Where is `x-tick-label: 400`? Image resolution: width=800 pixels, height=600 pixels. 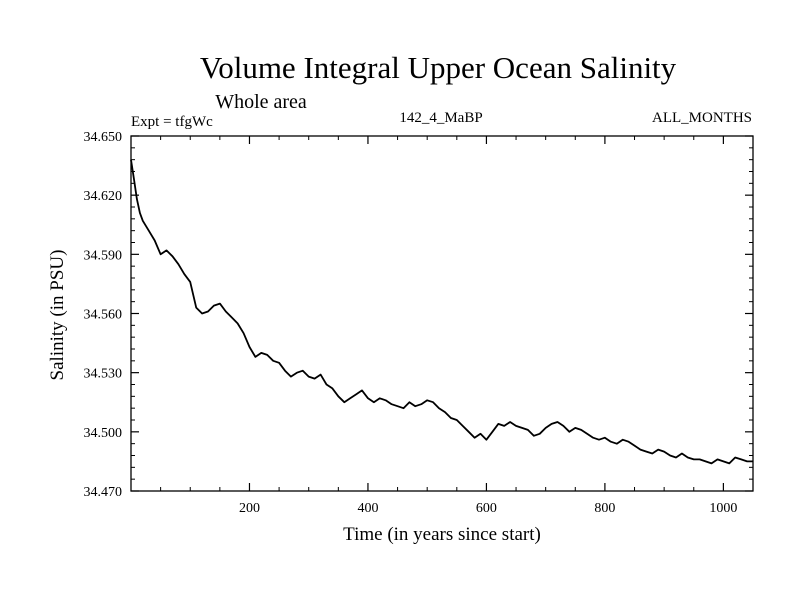 x-tick-label: 400 is located at coordinates (367, 508).